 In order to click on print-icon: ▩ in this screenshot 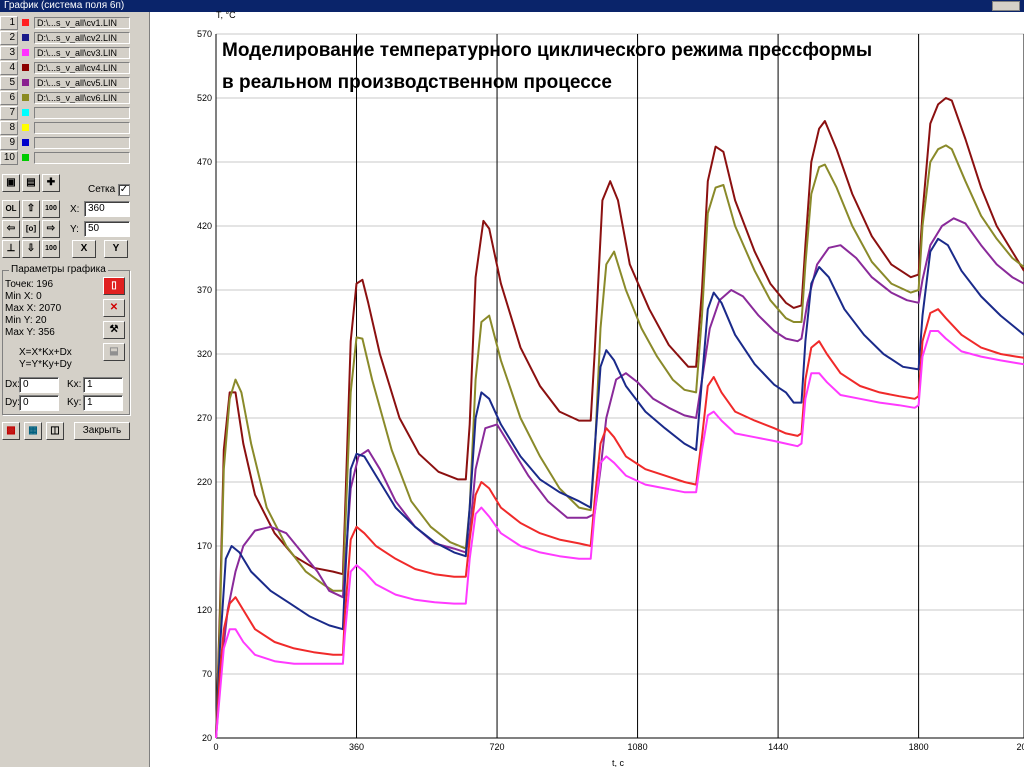, I will do `click(11, 431)`.